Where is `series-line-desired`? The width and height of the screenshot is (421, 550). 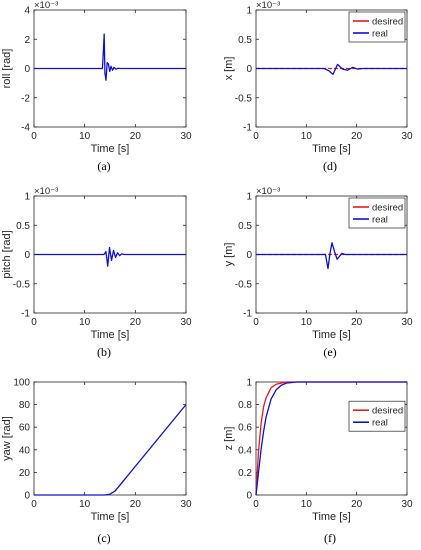 series-line-desired is located at coordinates (331, 438).